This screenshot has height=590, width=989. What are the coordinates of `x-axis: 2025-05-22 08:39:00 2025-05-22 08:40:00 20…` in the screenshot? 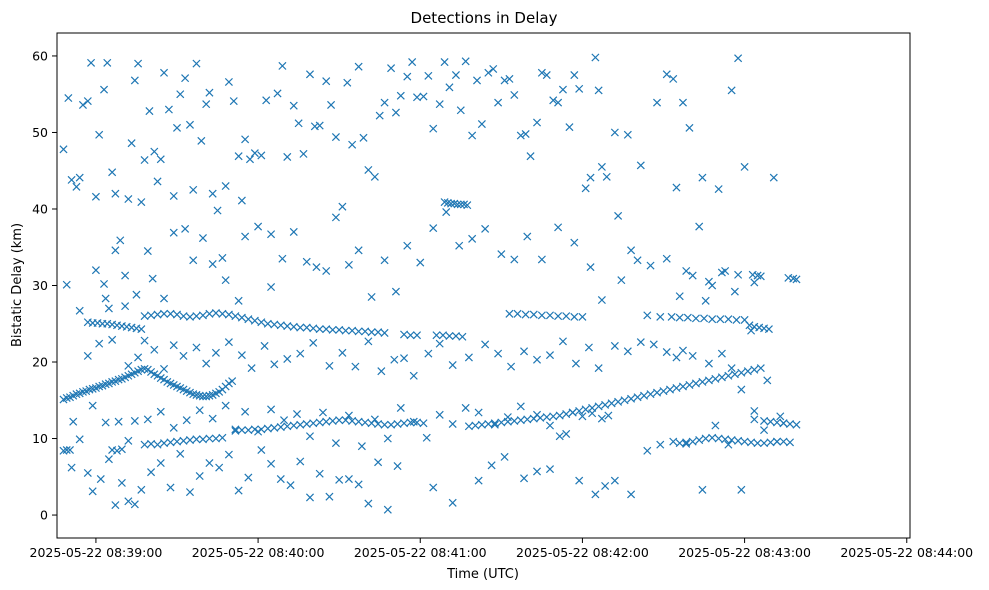 It's located at (501, 549).